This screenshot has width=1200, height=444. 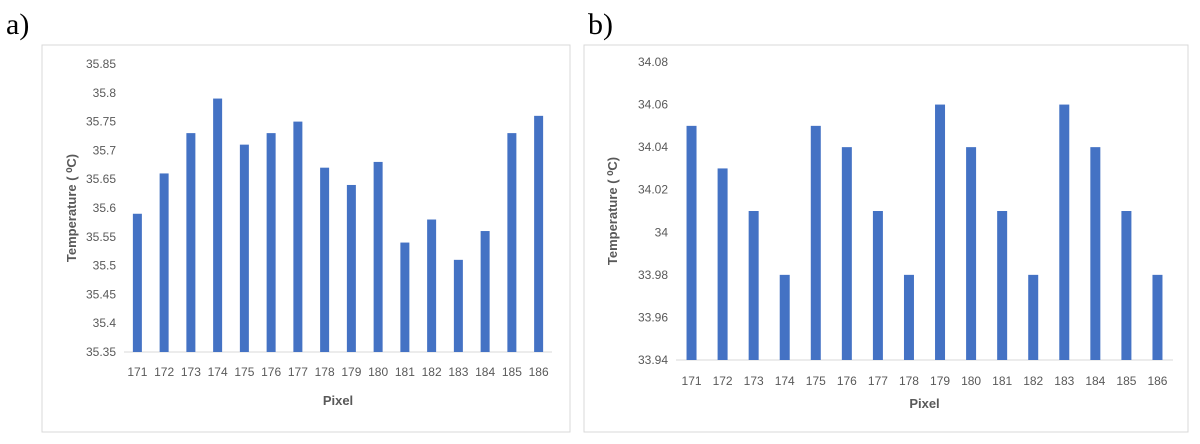 What do you see at coordinates (101, 122) in the screenshot?
I see `y-tick-label: 35.75` at bounding box center [101, 122].